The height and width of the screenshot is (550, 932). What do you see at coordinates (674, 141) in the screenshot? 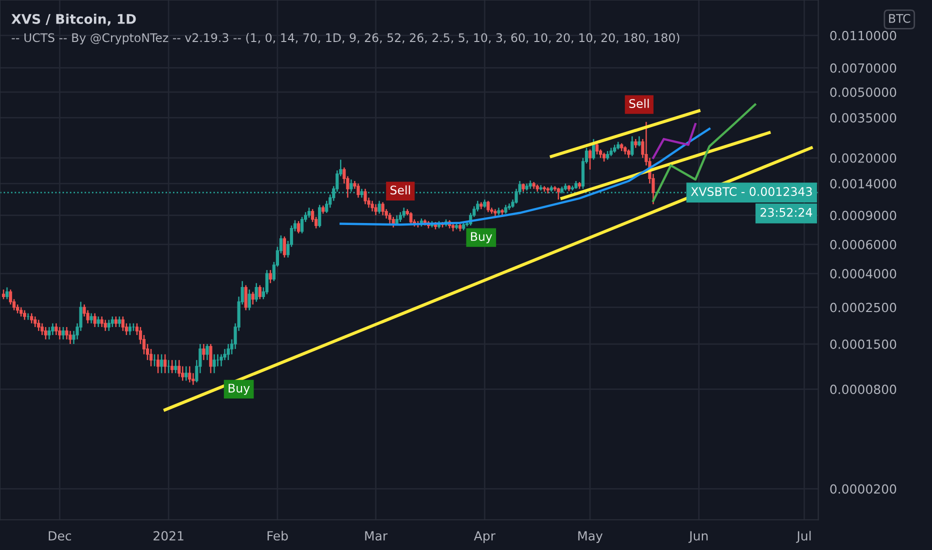
I see `line-series` at bounding box center [674, 141].